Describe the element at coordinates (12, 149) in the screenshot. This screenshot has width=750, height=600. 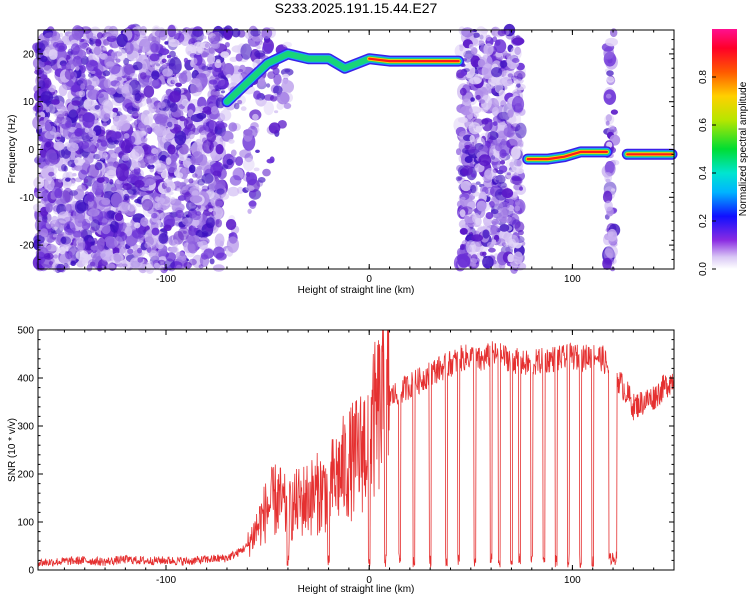
I see `heatmap-ylabel: Frequency (Hz)` at that location.